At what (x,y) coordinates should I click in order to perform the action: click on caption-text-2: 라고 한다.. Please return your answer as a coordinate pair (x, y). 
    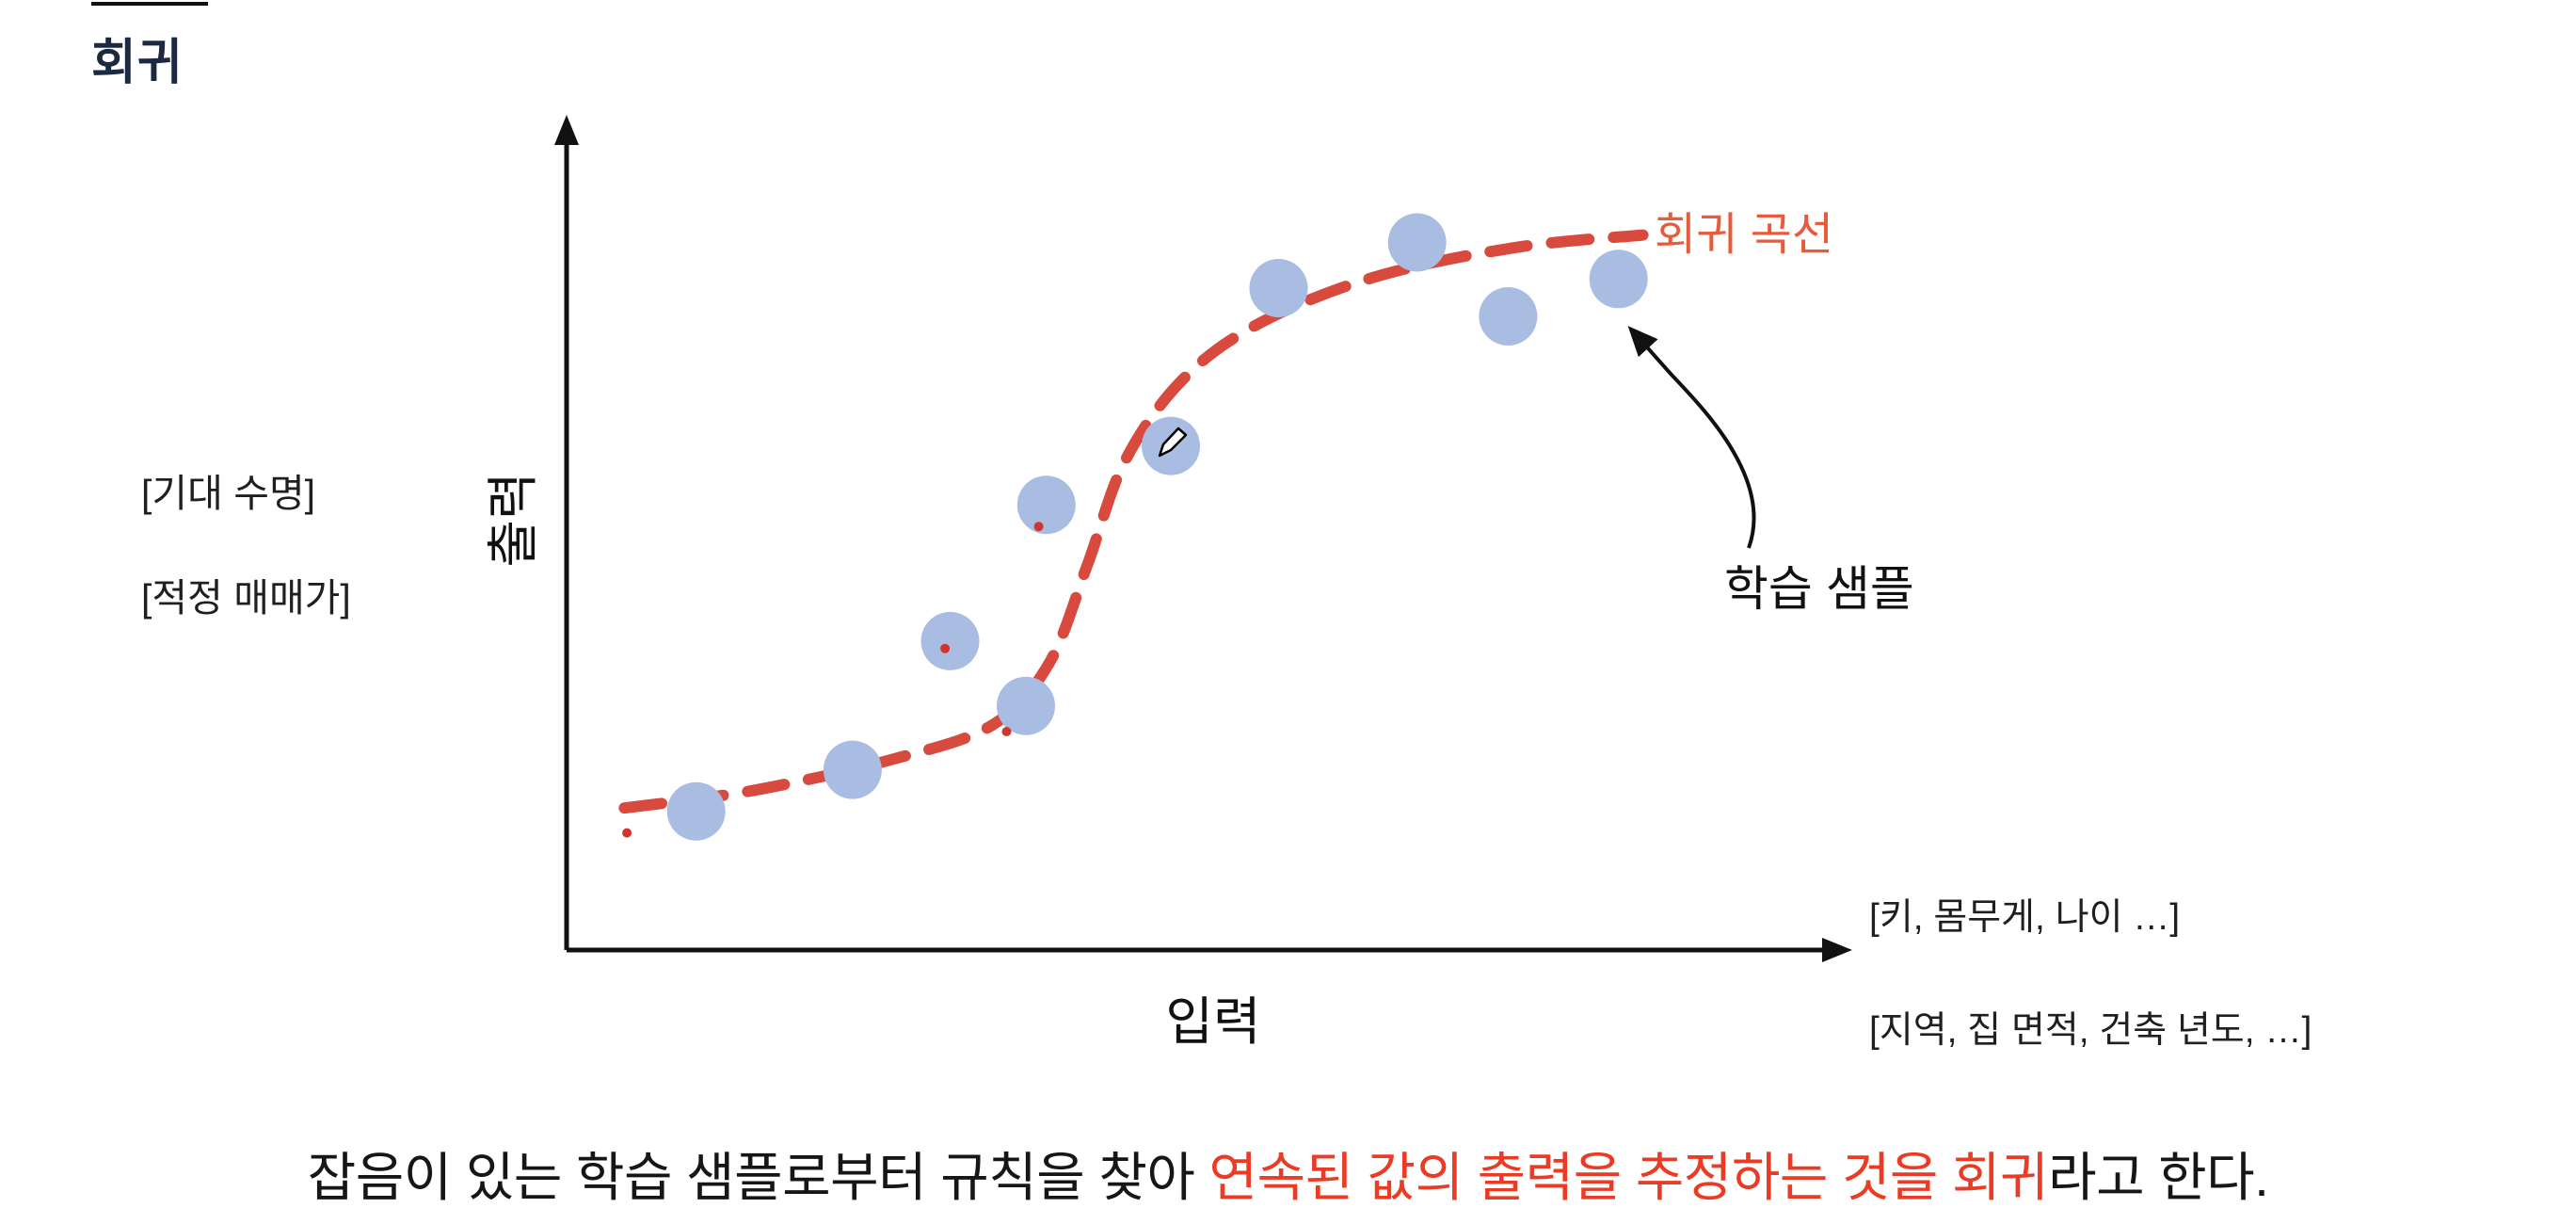
    Looking at the image, I should click on (2158, 1177).